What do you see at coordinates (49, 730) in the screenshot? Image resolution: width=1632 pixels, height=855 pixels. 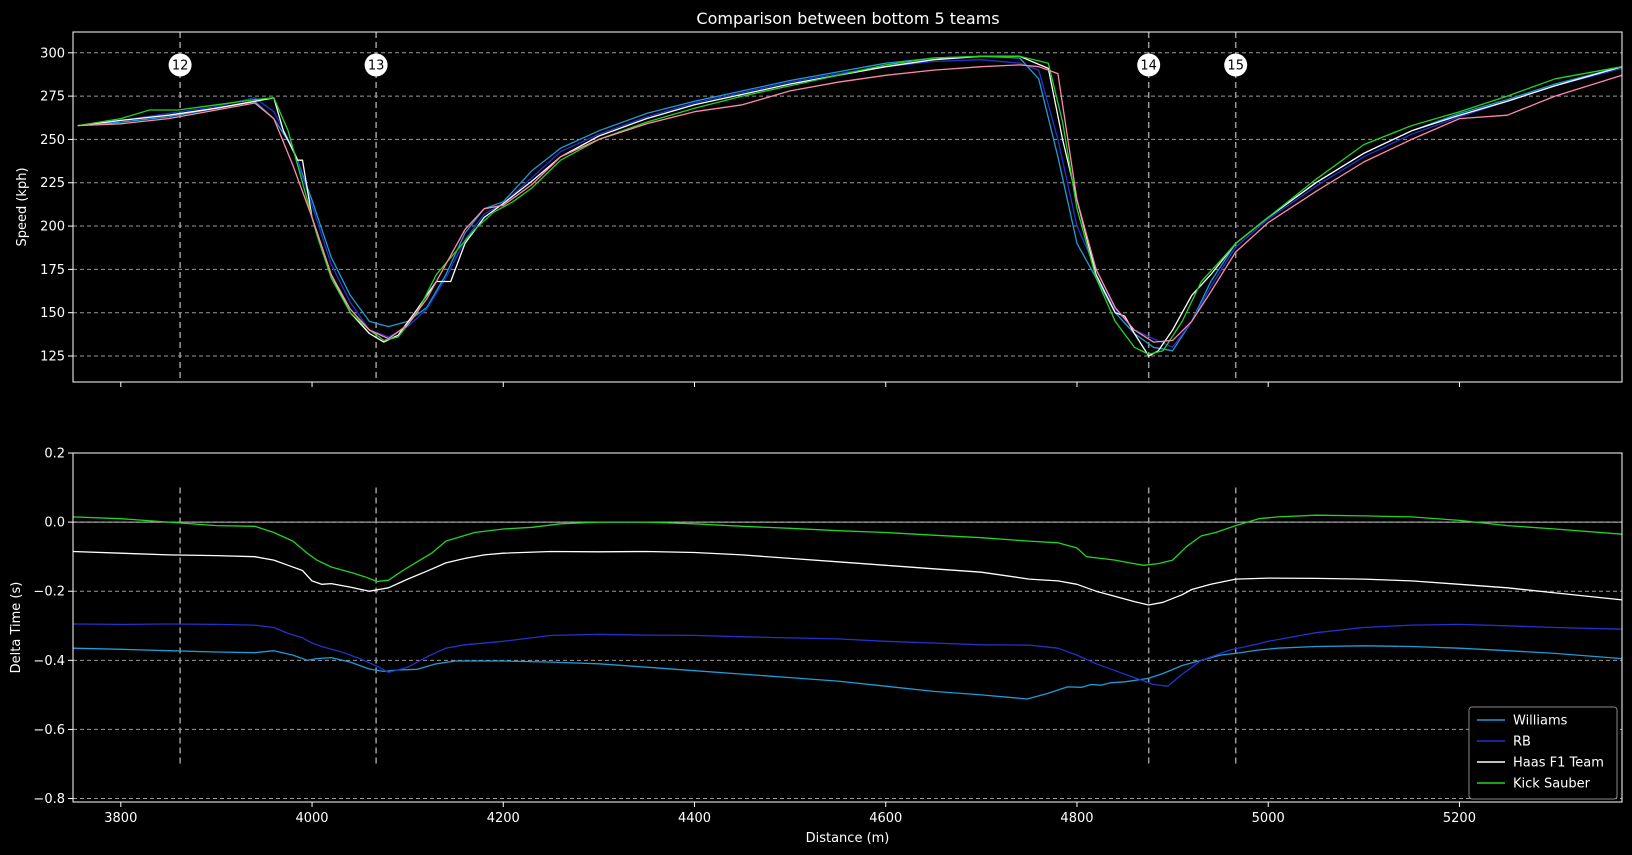 I see `delta-y-tick-label: −0.6` at bounding box center [49, 730].